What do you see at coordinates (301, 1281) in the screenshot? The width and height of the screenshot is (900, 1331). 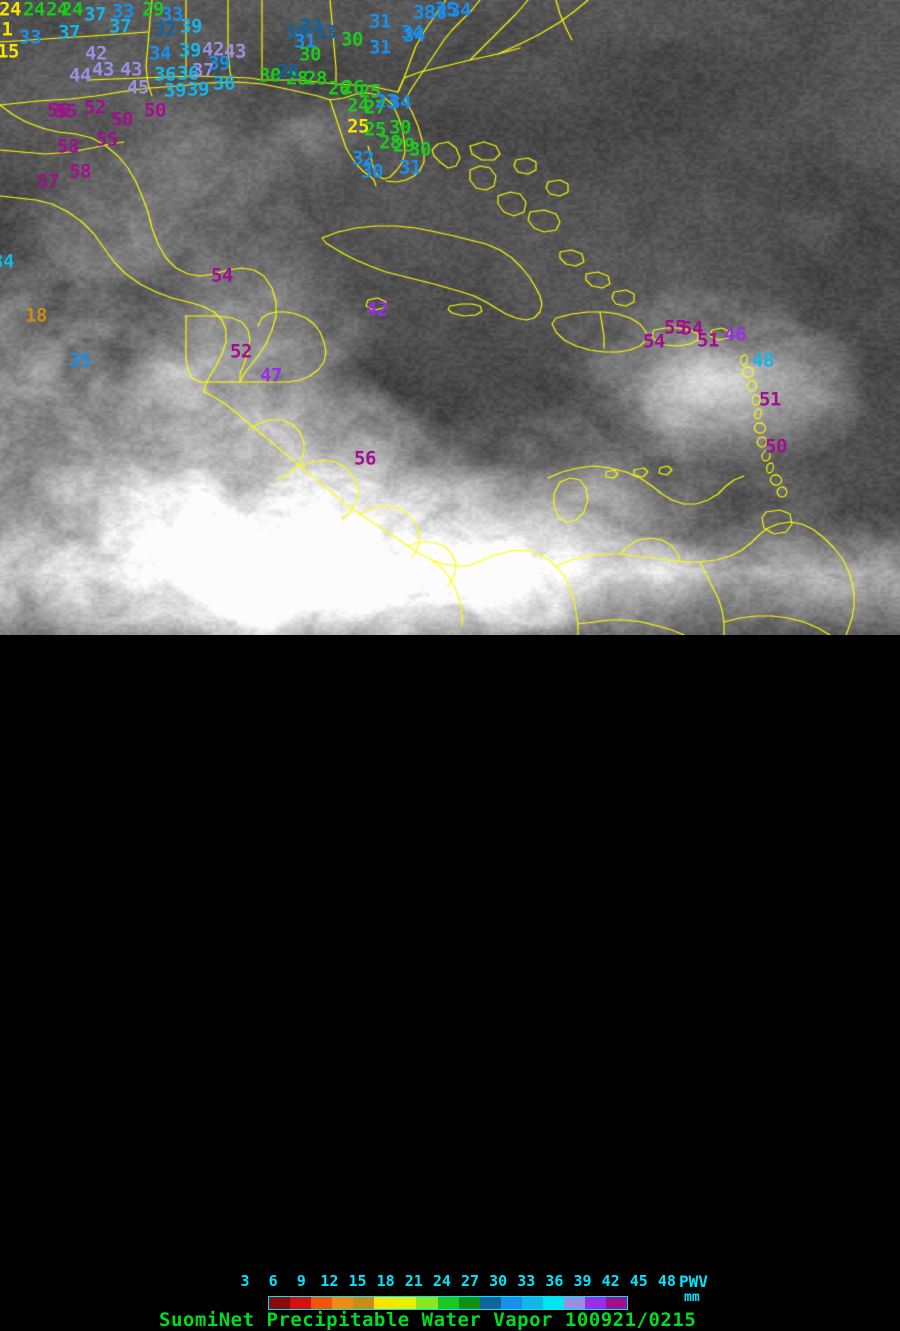 I see `colorbar-tick-9: 9` at bounding box center [301, 1281].